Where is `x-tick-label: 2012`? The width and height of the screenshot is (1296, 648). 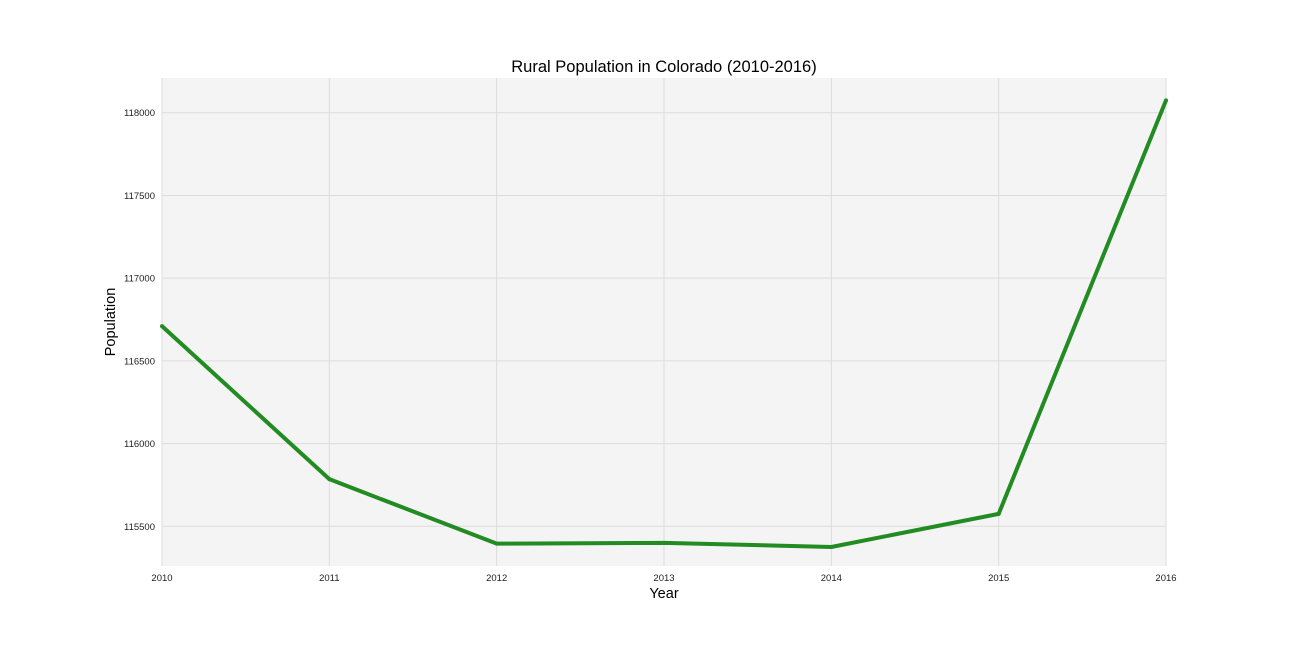
x-tick-label: 2012 is located at coordinates (496, 578).